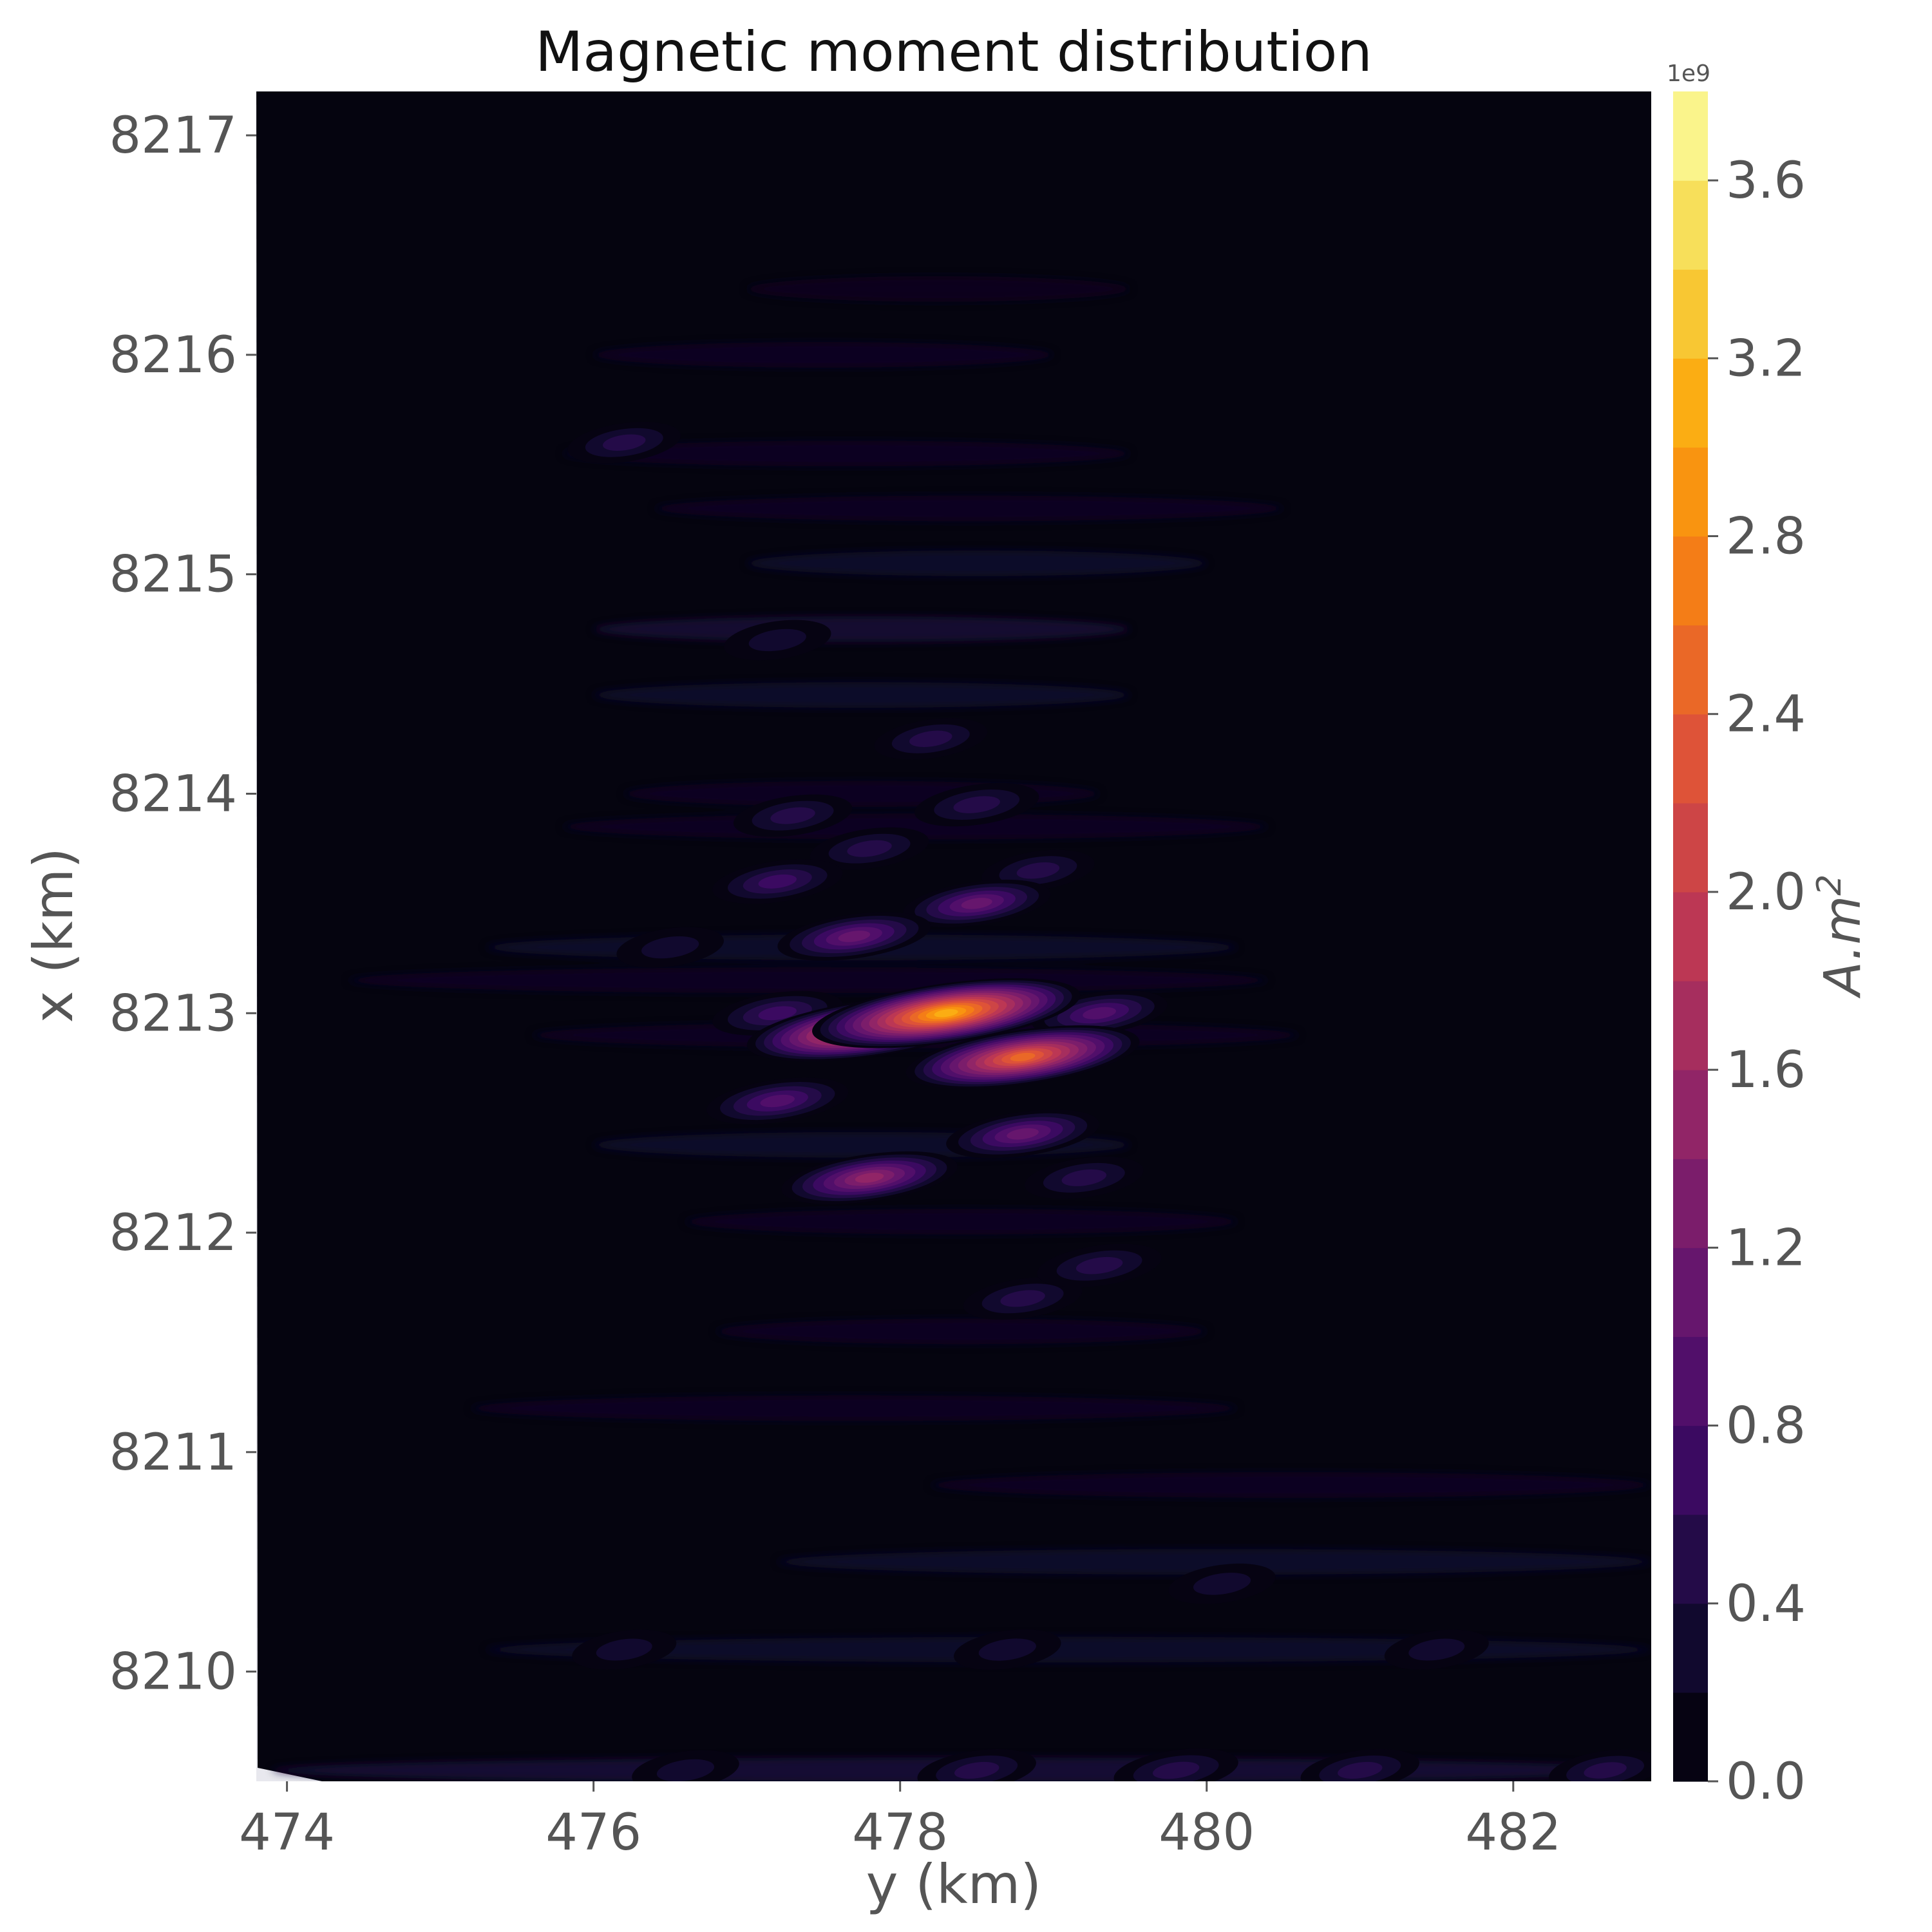 The height and width of the screenshot is (1932, 1932). Describe the element at coordinates (173, 355) in the screenshot. I see `y-tick-label: 8216` at that location.